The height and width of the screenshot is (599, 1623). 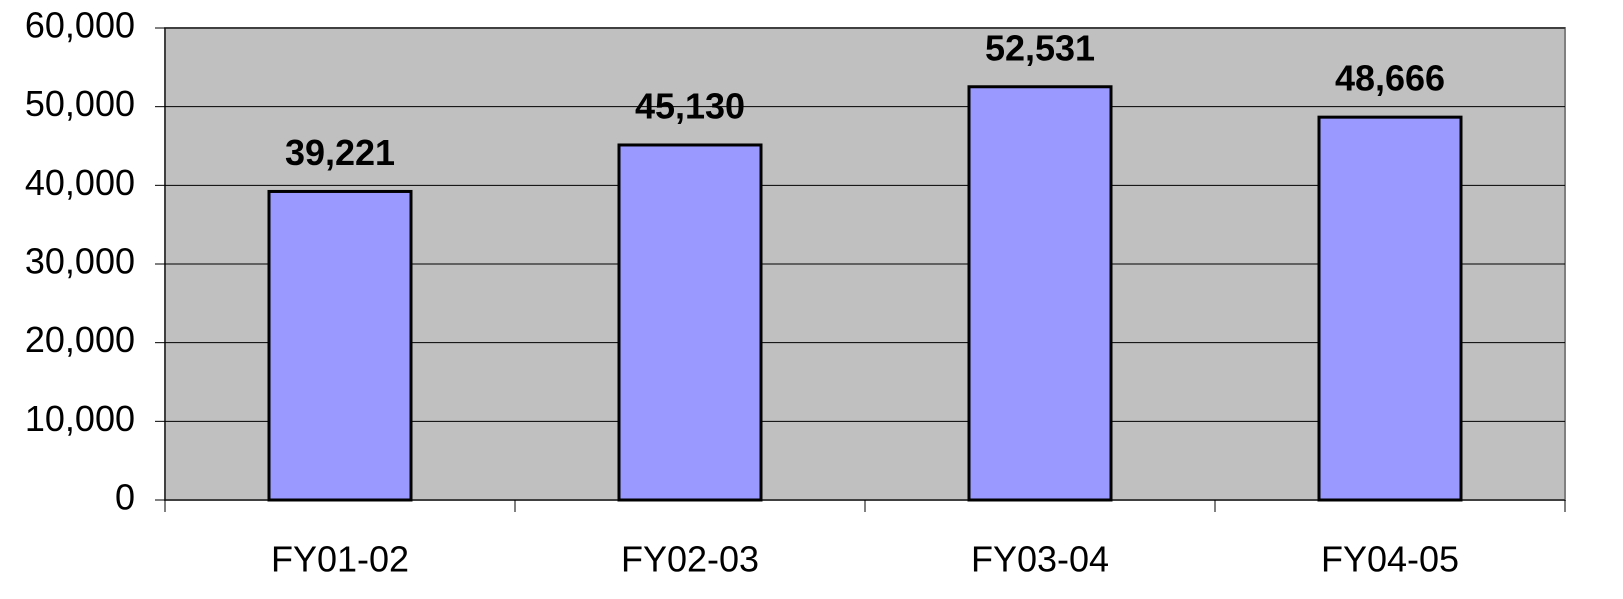 I want to click on y-tick-label: 20,000, so click(x=80, y=339).